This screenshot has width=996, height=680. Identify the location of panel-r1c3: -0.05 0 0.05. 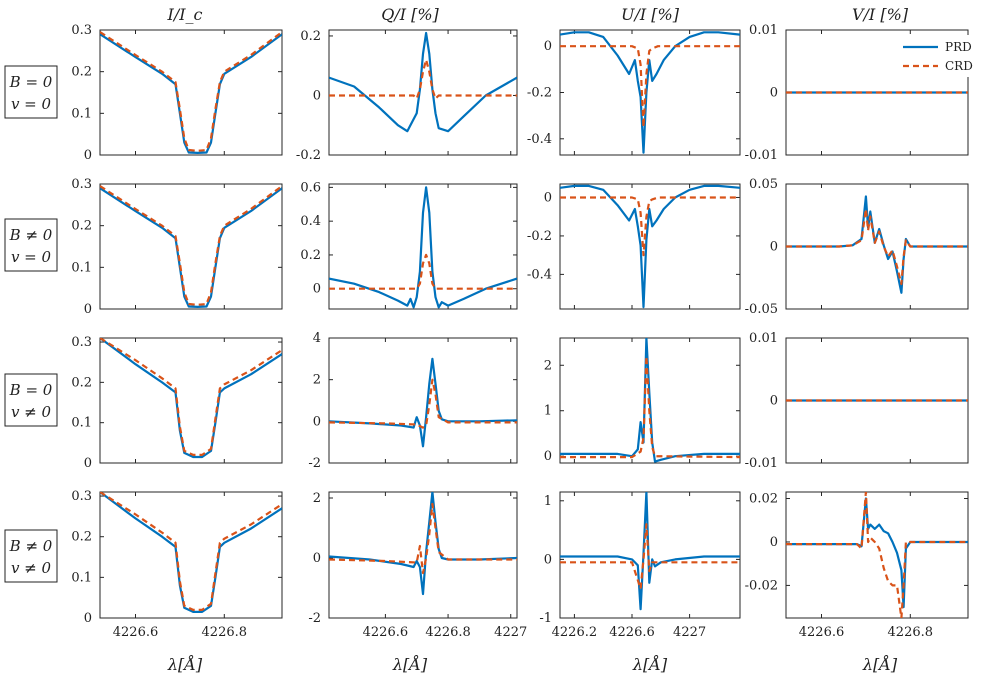
(857, 247).